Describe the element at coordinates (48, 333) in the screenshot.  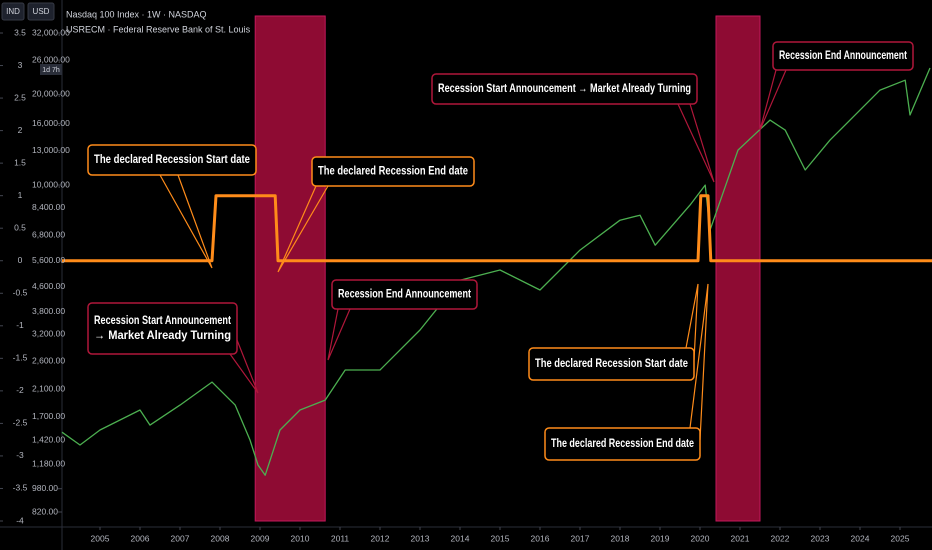
I see `y2-tick-label: 3,200.00` at that location.